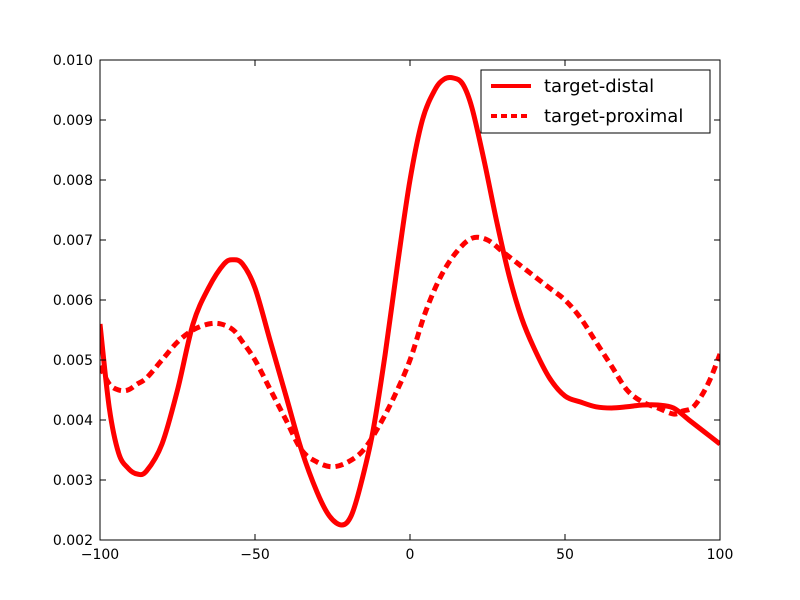 Image resolution: width=800 pixels, height=600 pixels. Describe the element at coordinates (255, 555) in the screenshot. I see `x-tick-label: −50` at that location.